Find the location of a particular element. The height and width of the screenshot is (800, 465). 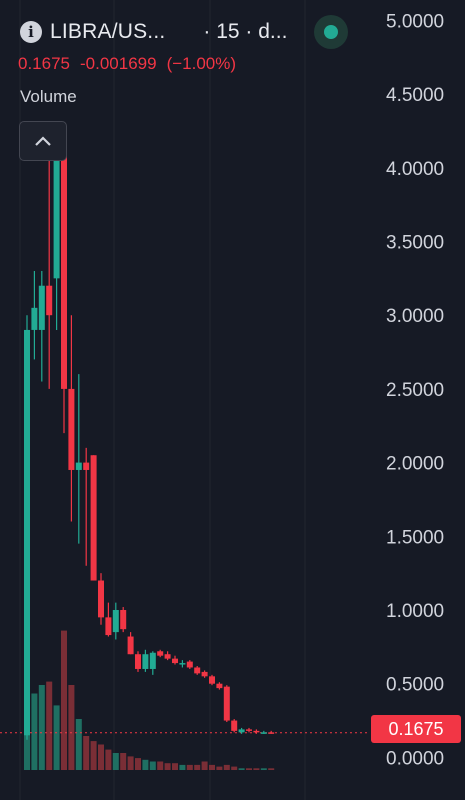

y-tick-label: 3.5000 is located at coordinates (415, 243).